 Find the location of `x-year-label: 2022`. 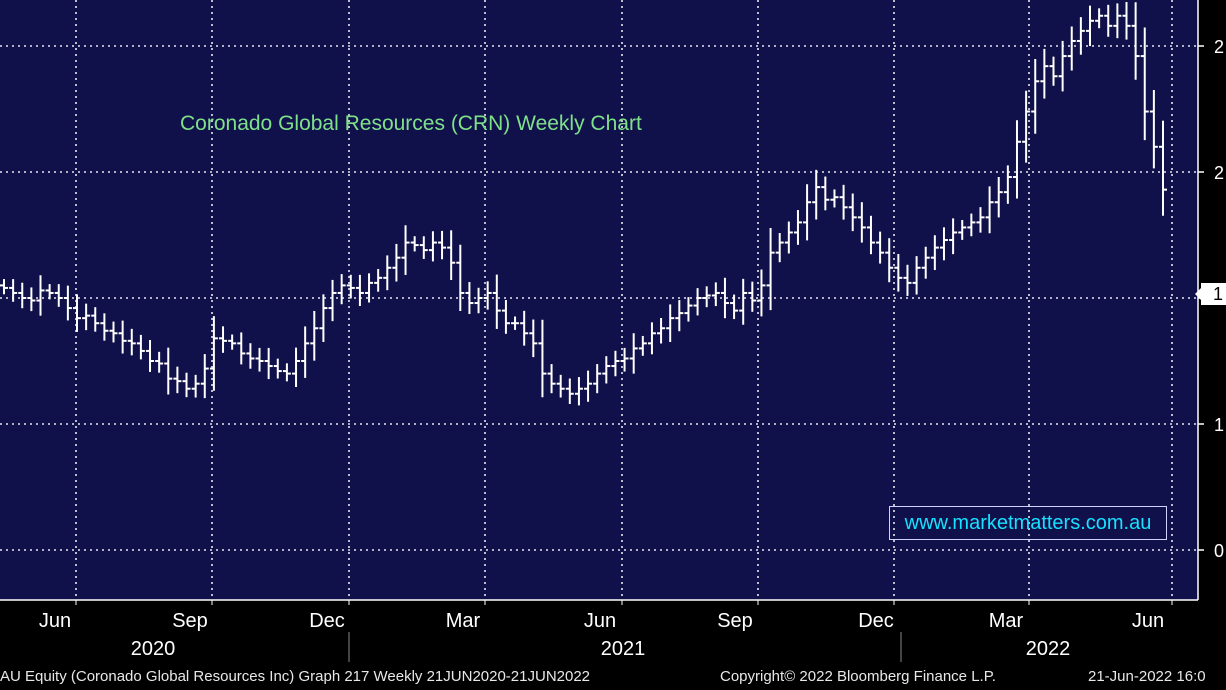

x-year-label: 2022 is located at coordinates (1048, 649).